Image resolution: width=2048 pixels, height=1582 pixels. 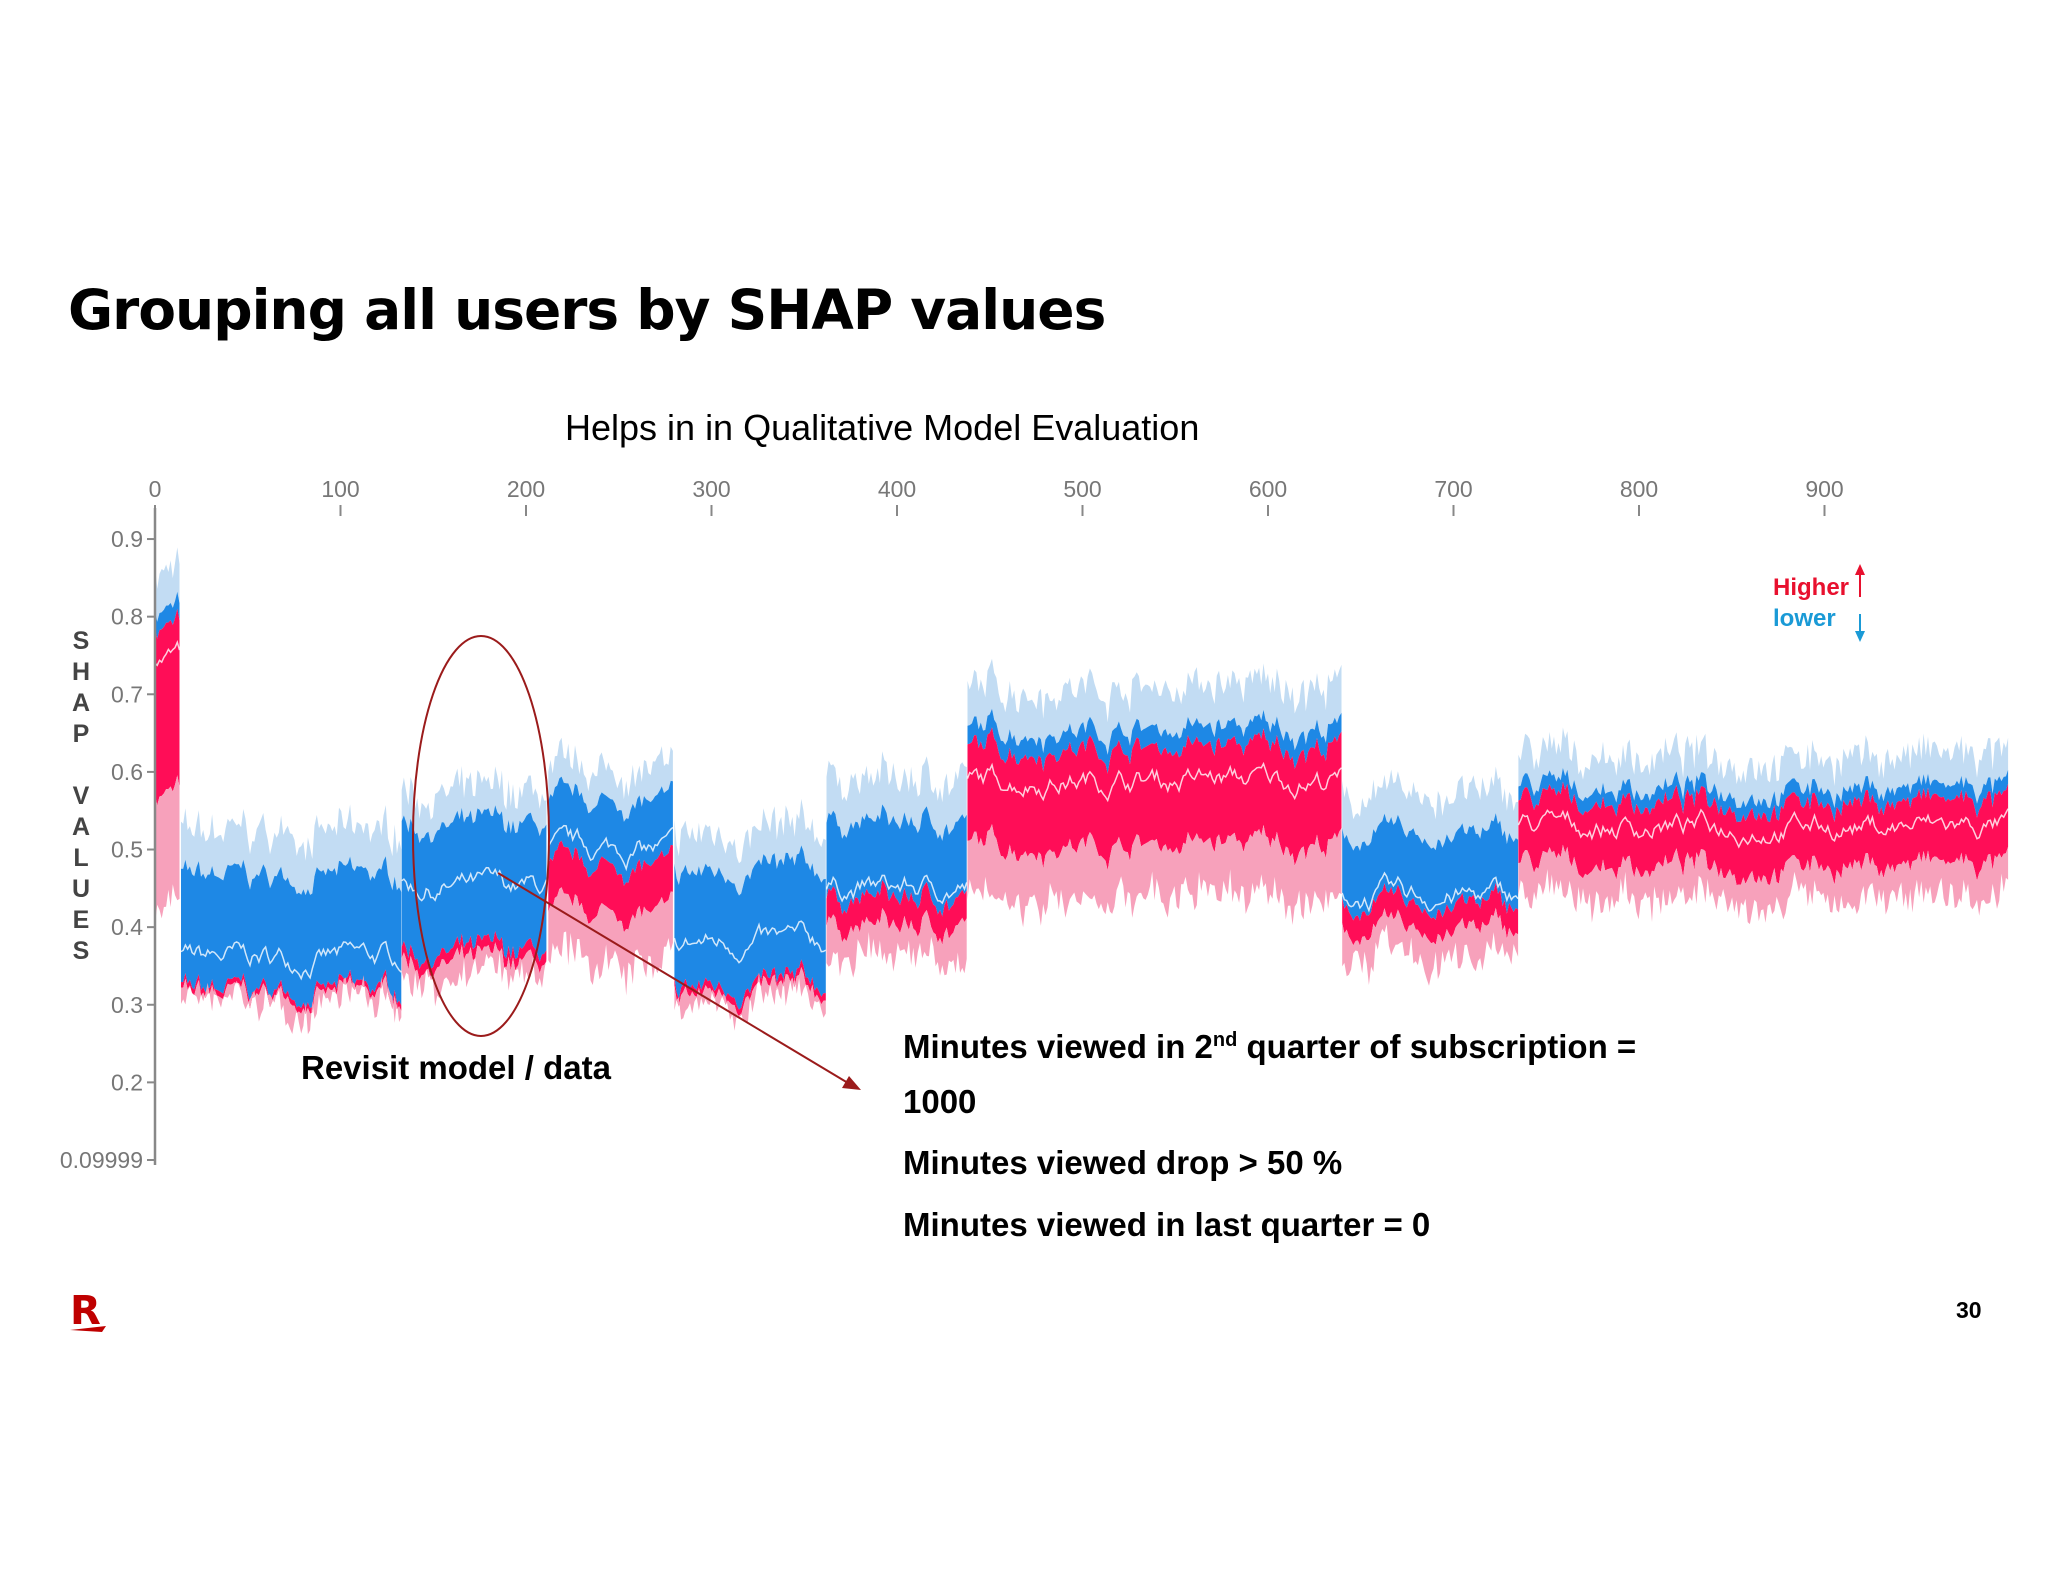 I want to click on higher-arrowhead-icon, so click(x=1860, y=569).